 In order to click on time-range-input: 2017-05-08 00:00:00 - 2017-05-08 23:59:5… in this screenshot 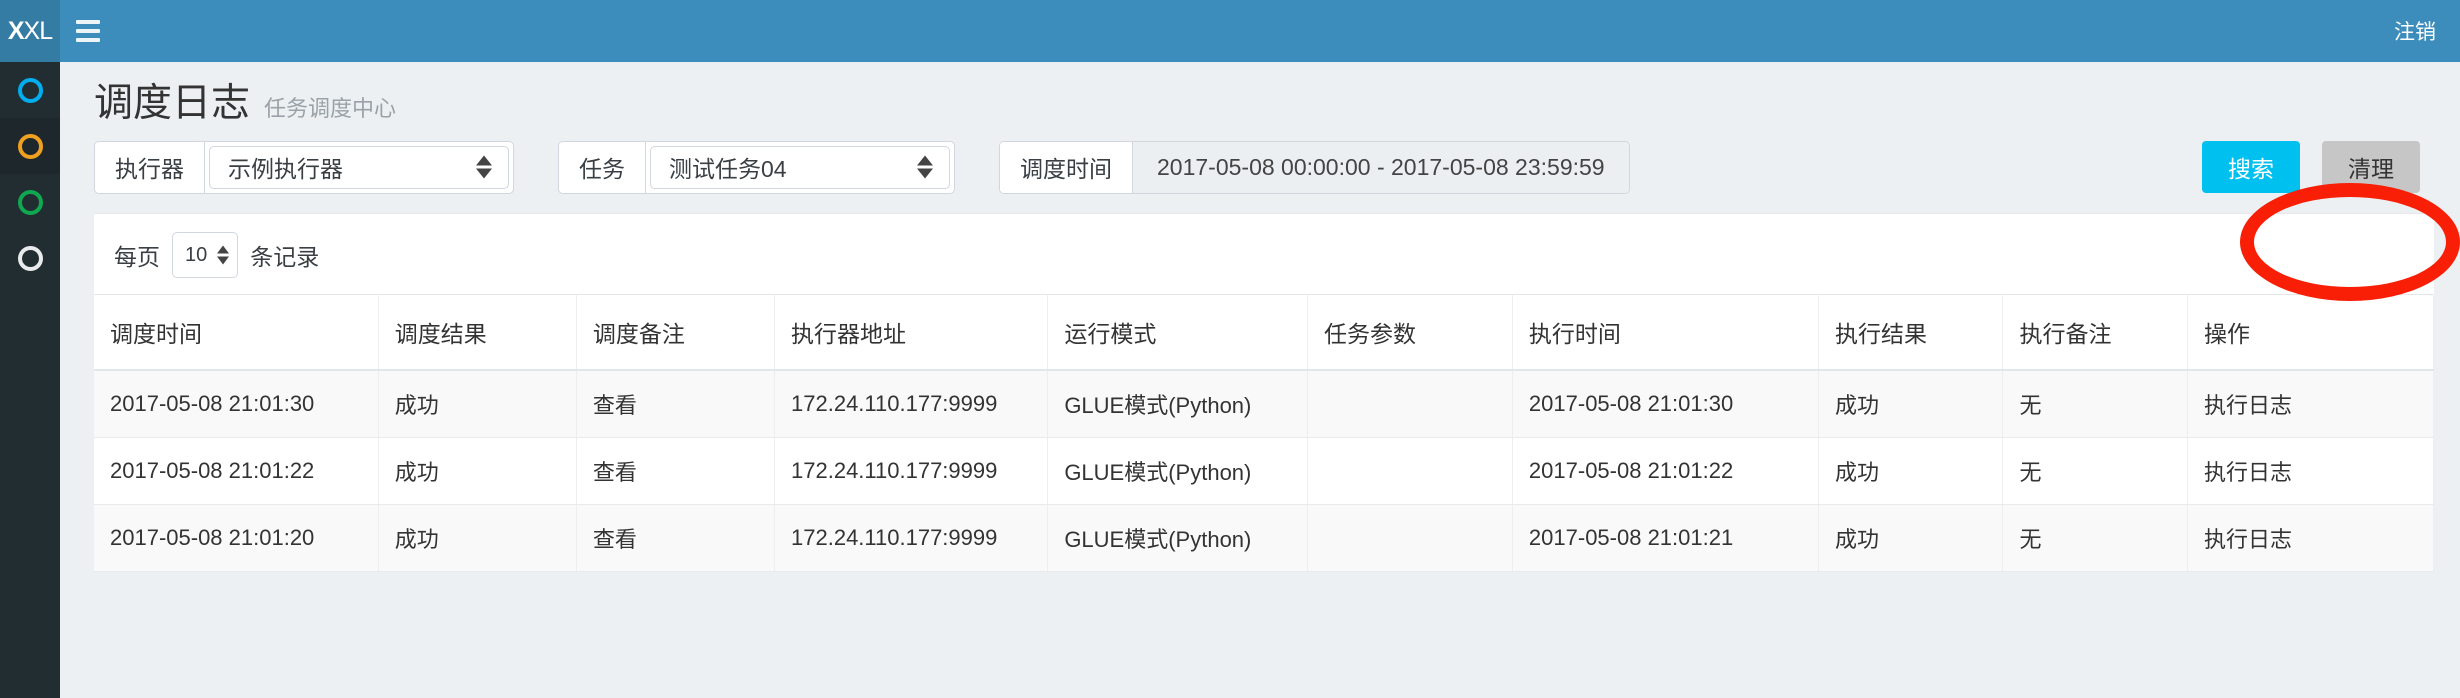, I will do `click(1381, 167)`.